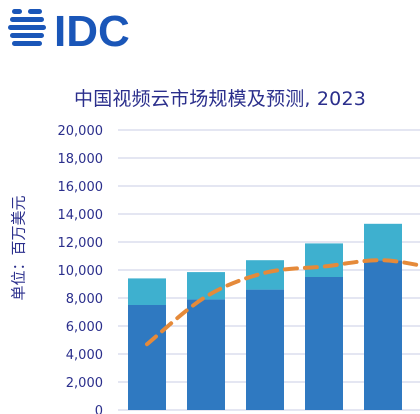 Image resolution: width=420 pixels, height=414 pixels. I want to click on logo-text: IDC, so click(92, 29).